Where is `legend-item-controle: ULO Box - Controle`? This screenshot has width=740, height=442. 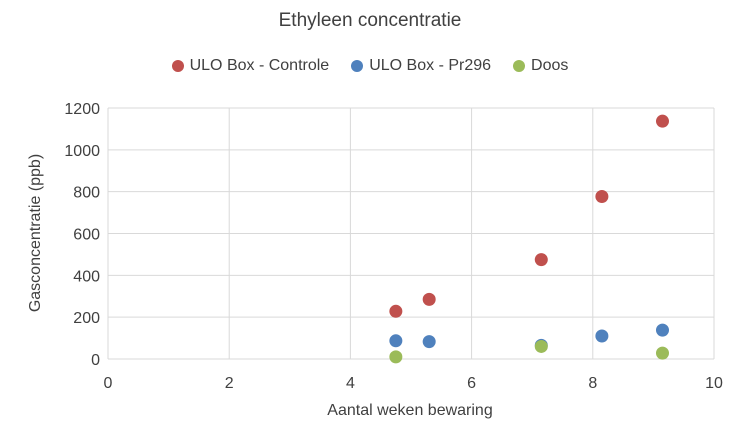
legend-item-controle: ULO Box - Controle is located at coordinates (250, 66).